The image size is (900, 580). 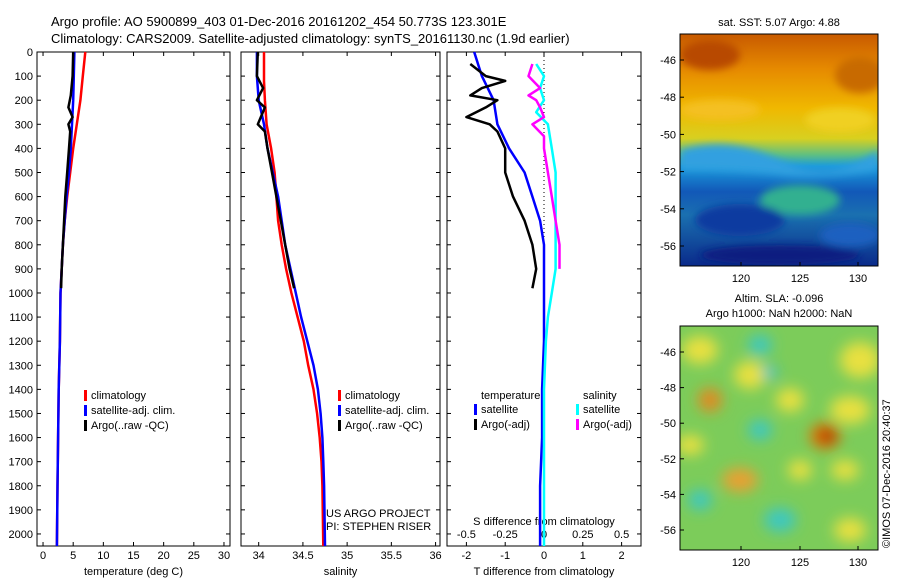 What do you see at coordinates (21, 511) in the screenshot?
I see `y-tick-label: 1900` at bounding box center [21, 511].